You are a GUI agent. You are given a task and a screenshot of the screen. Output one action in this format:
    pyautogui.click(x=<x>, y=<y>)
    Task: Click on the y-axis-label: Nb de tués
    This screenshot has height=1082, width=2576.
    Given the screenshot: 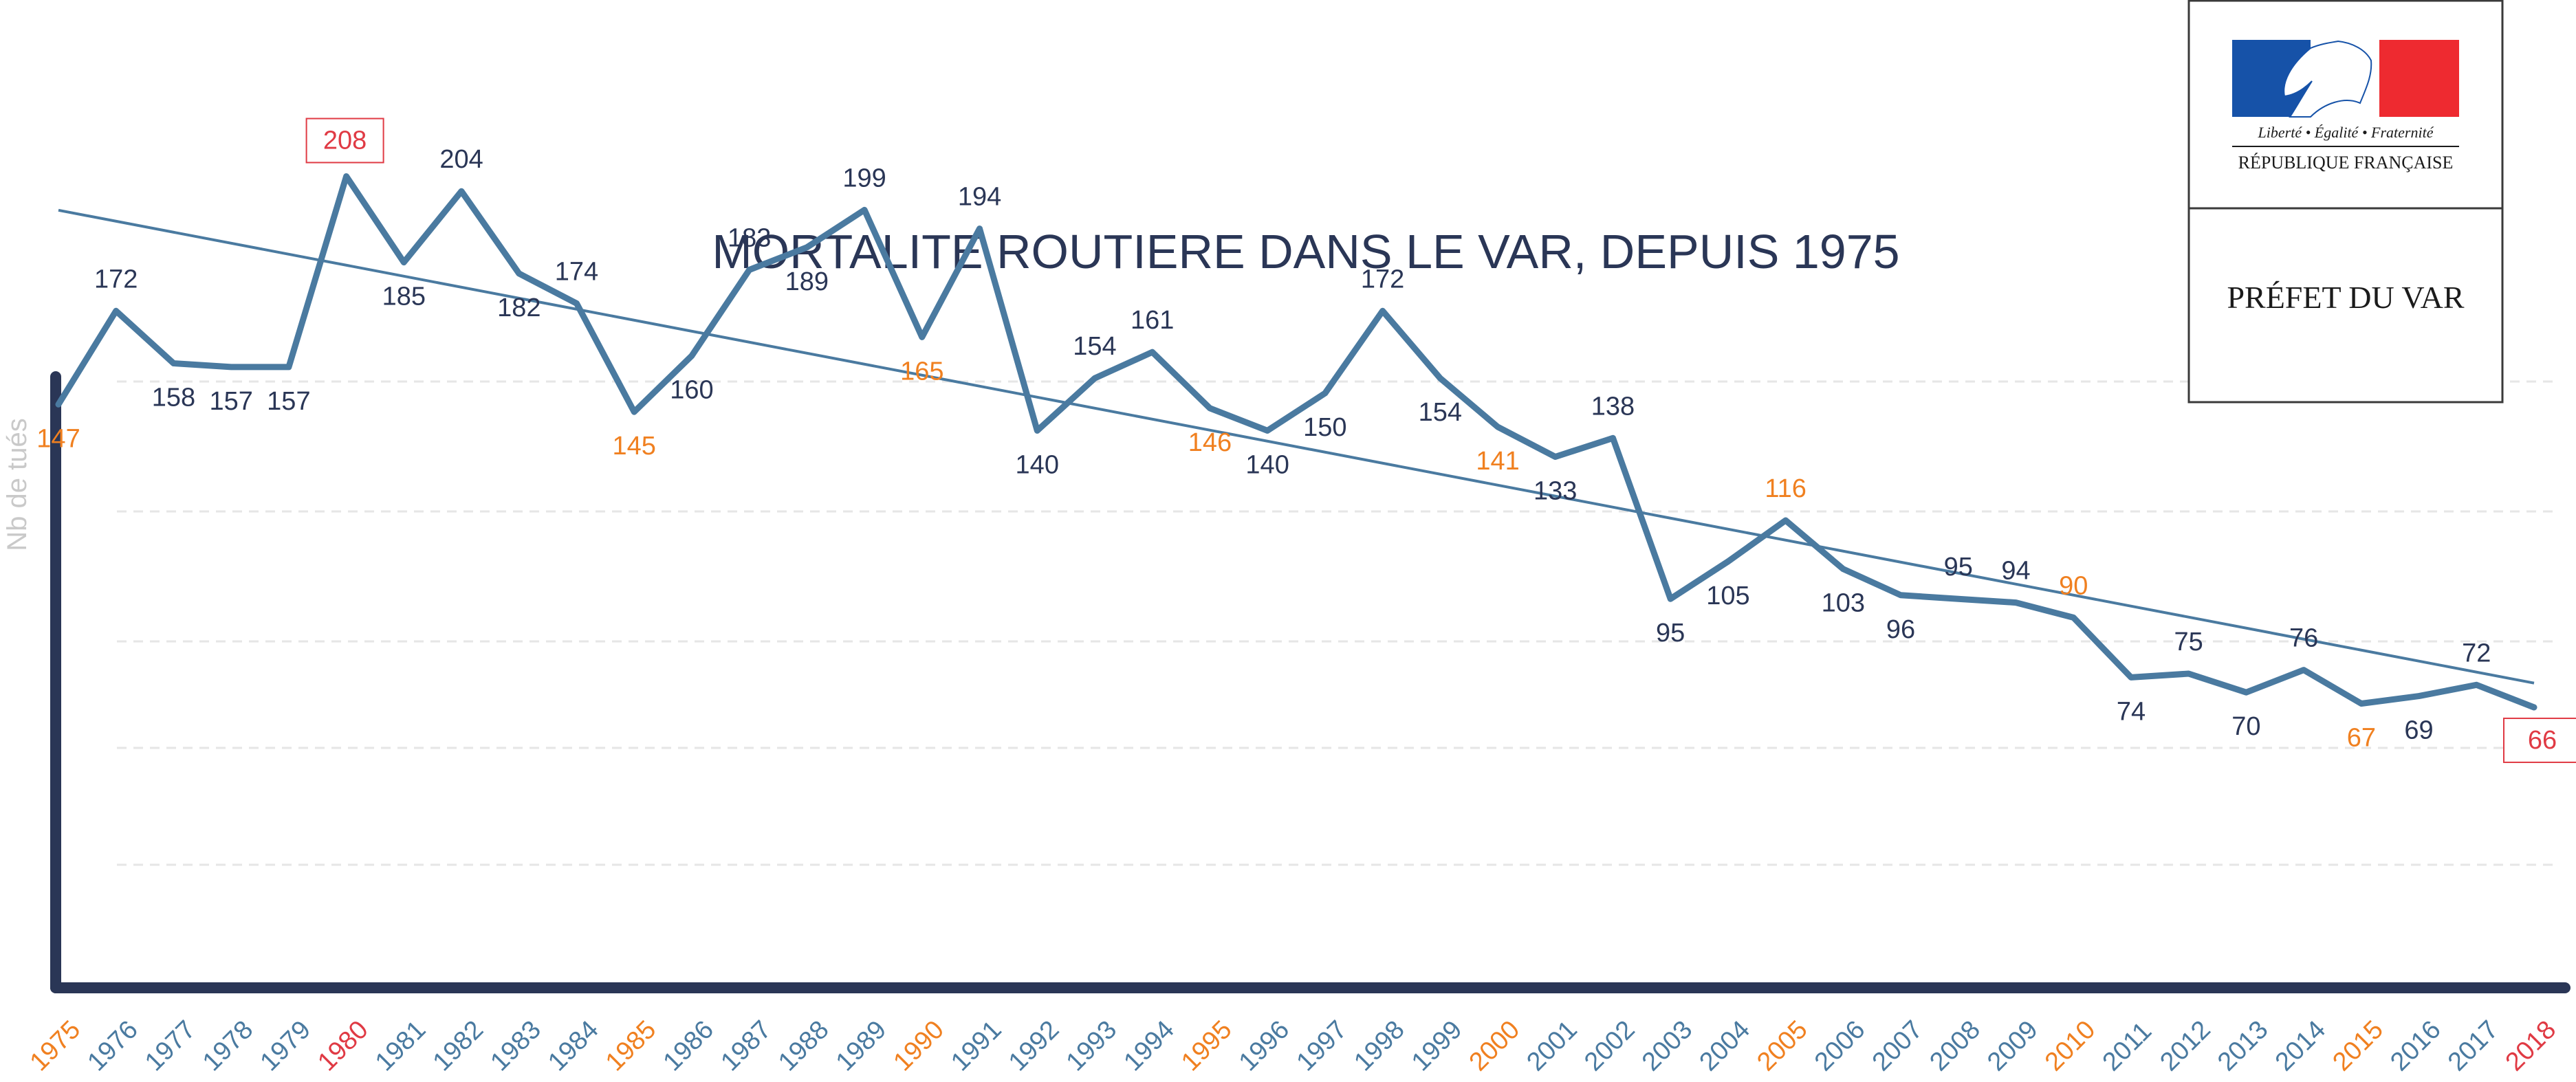 What is the action you would take?
    pyautogui.click(x=17, y=484)
    